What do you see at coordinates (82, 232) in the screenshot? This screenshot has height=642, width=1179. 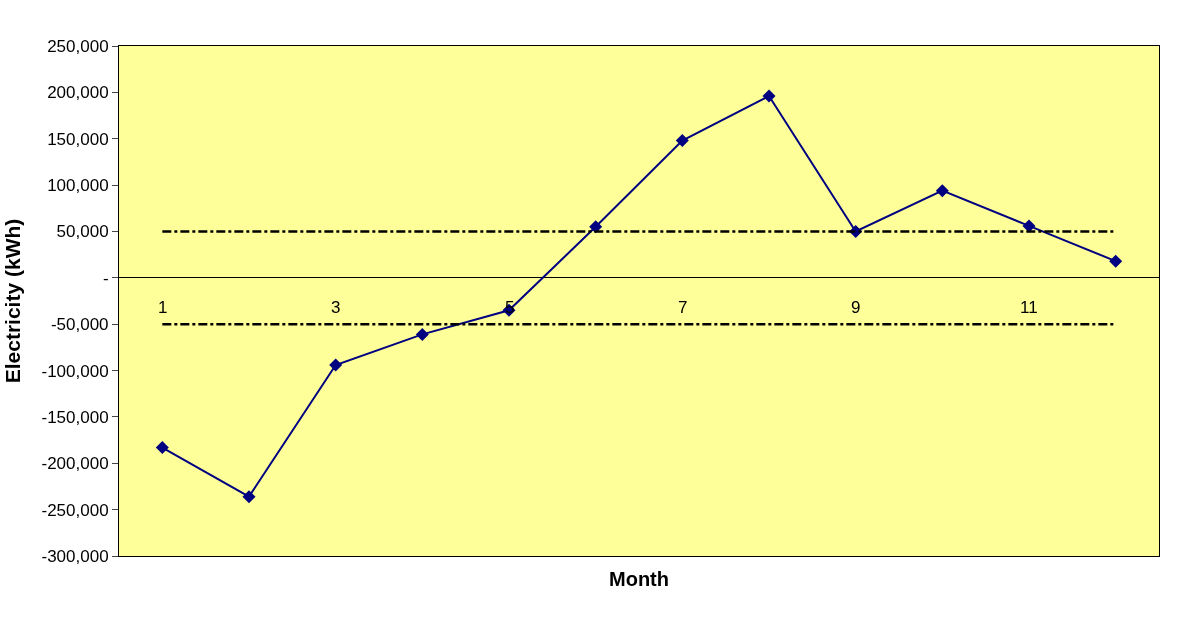 I see `y-tick-label: 50,000` at bounding box center [82, 232].